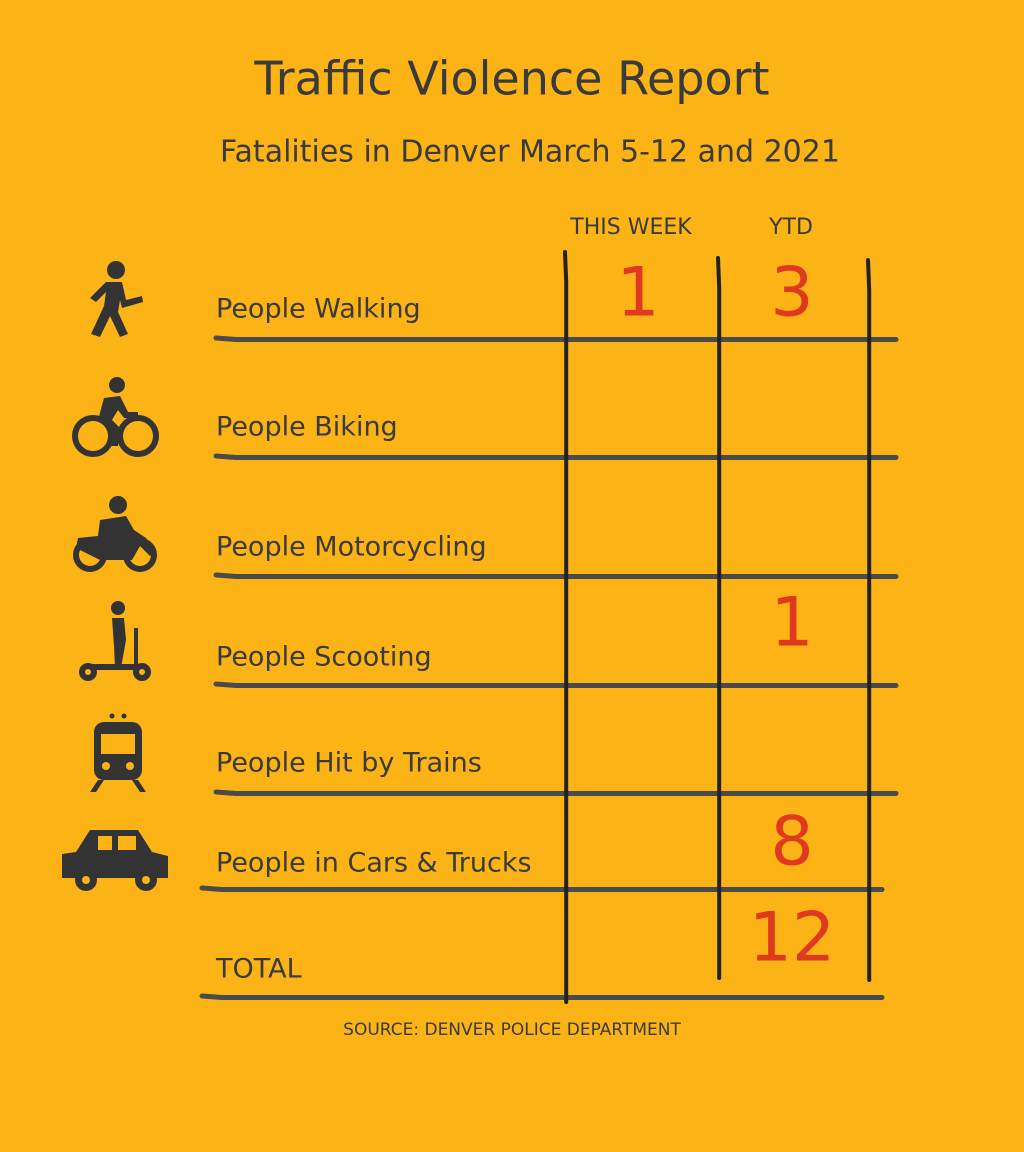 This screenshot has height=1152, width=1024. Describe the element at coordinates (791, 842) in the screenshot. I see `cell-value: 8` at that location.